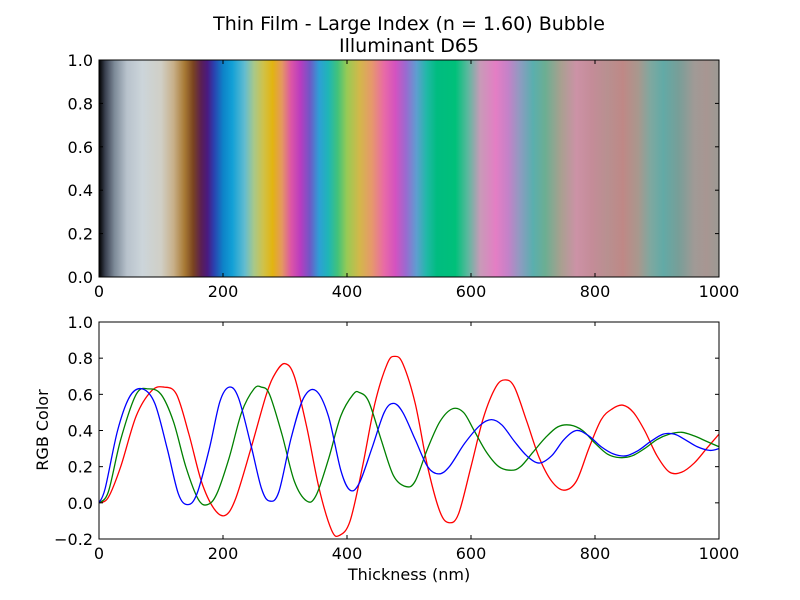  Describe the element at coordinates (80, 322) in the screenshot. I see `bottom-y-tick-label-6: 1.0` at that location.